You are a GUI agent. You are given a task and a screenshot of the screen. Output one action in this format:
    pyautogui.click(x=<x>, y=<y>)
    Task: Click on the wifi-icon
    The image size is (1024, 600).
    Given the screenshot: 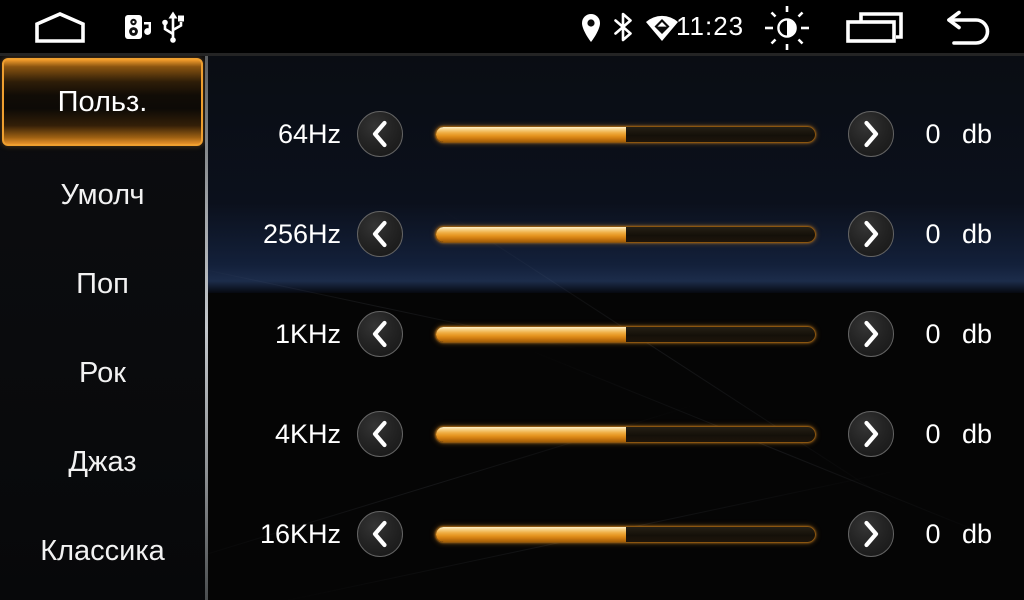 What is the action you would take?
    pyautogui.click(x=662, y=27)
    